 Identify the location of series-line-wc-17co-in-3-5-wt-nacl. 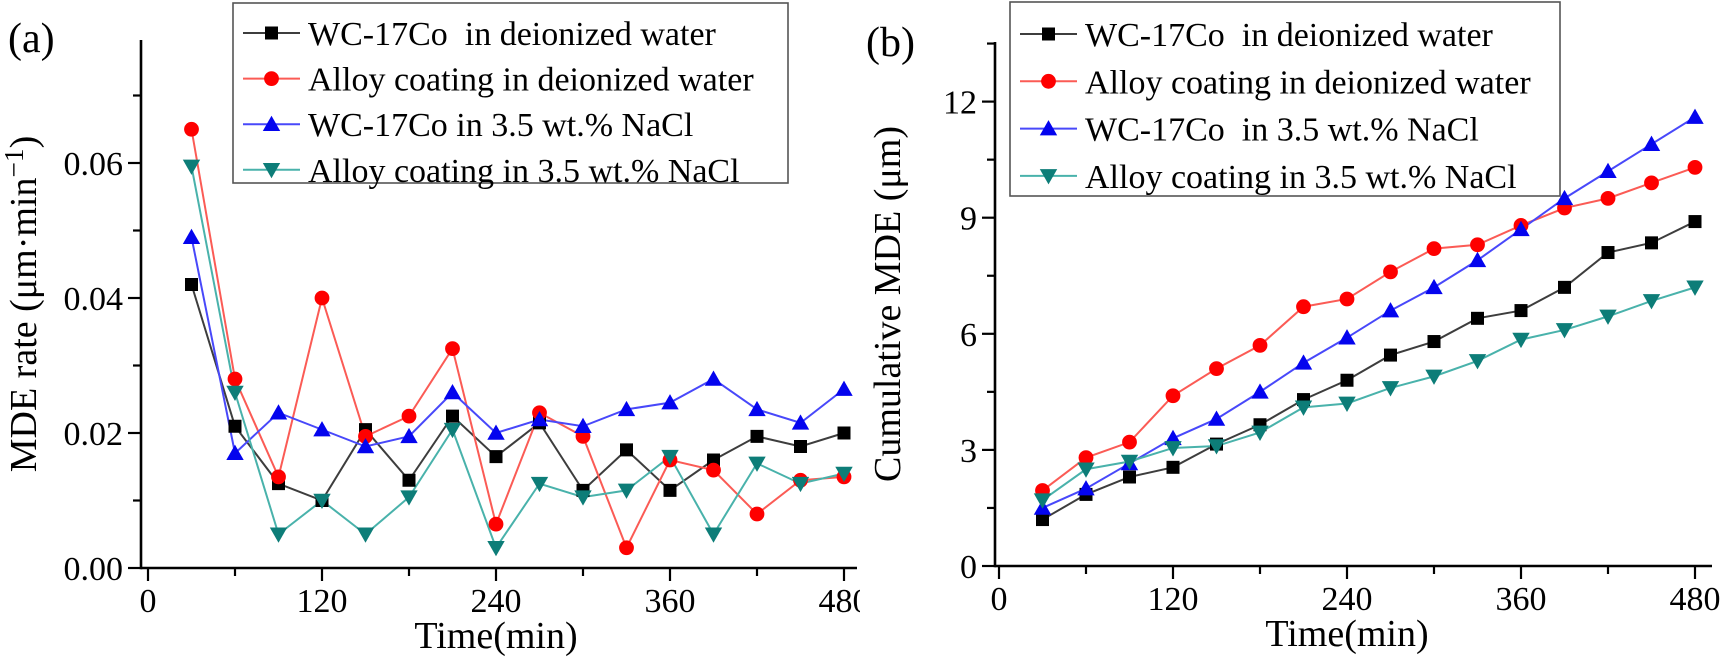
(517, 346).